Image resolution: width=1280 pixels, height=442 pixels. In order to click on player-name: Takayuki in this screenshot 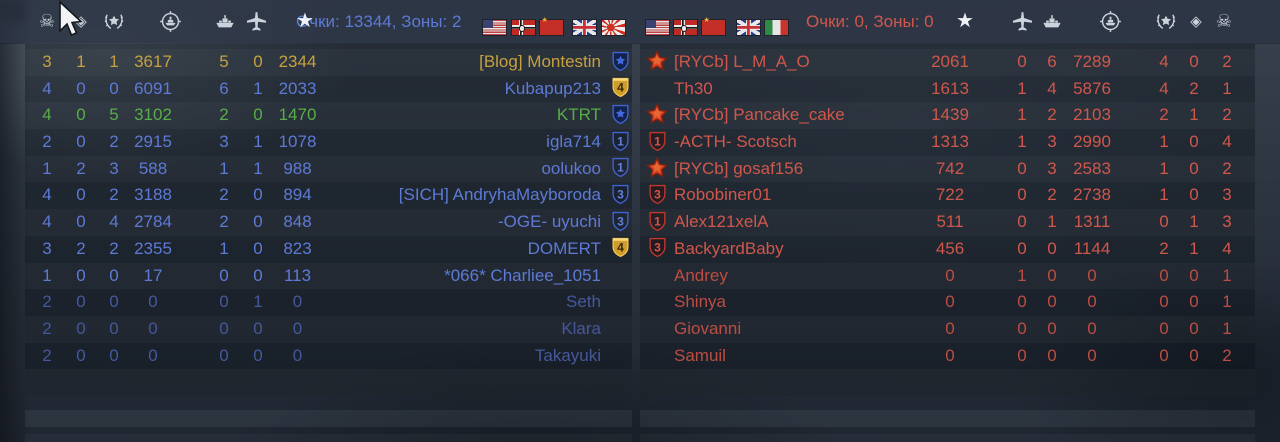, I will do `click(567, 355)`.